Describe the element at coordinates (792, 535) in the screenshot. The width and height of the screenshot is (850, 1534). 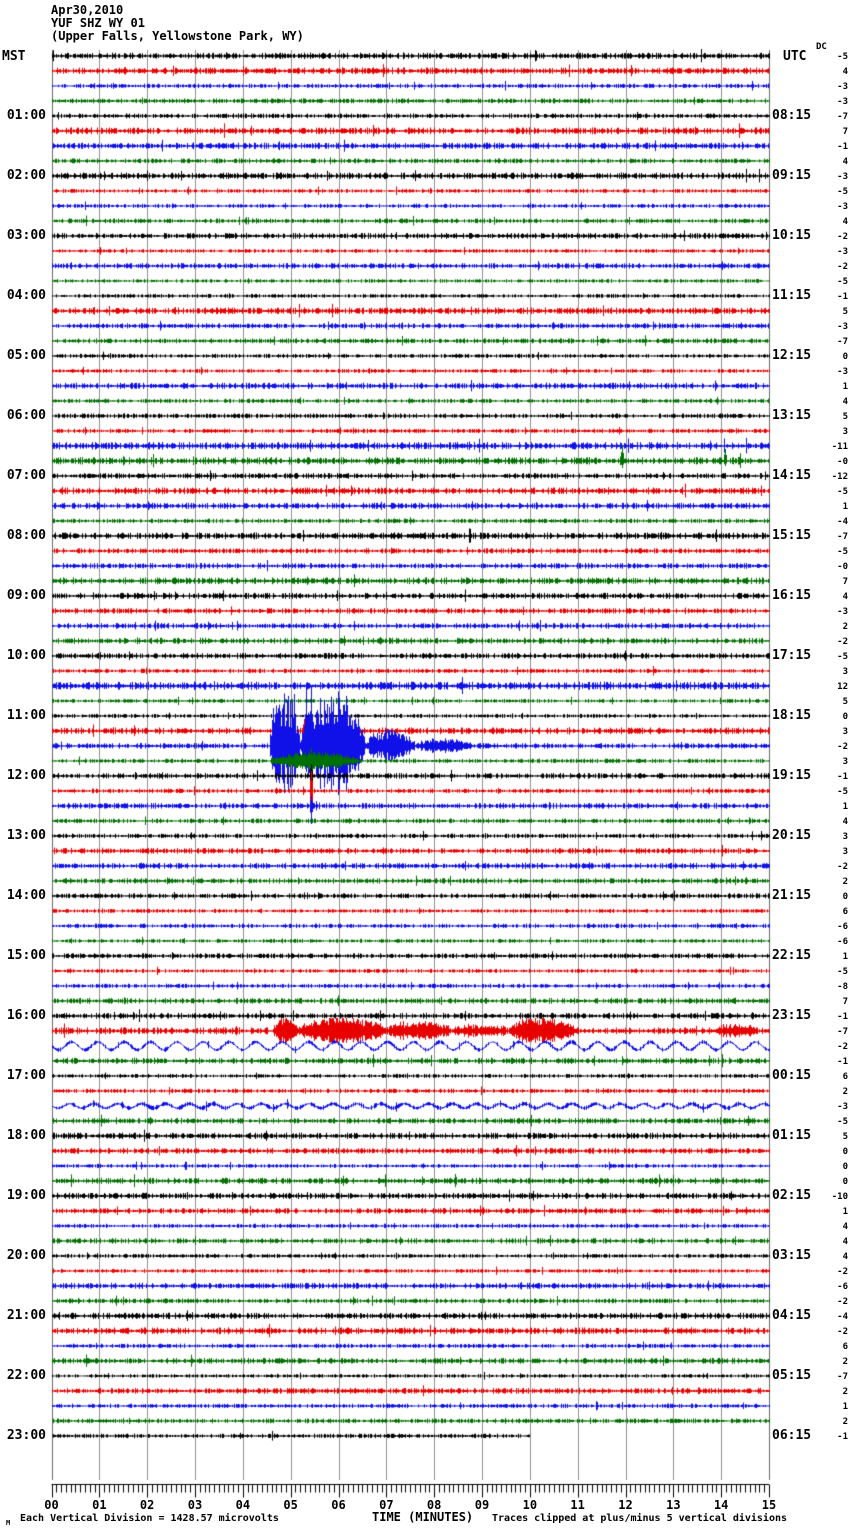
I see `right-time-label: 15:15` at that location.